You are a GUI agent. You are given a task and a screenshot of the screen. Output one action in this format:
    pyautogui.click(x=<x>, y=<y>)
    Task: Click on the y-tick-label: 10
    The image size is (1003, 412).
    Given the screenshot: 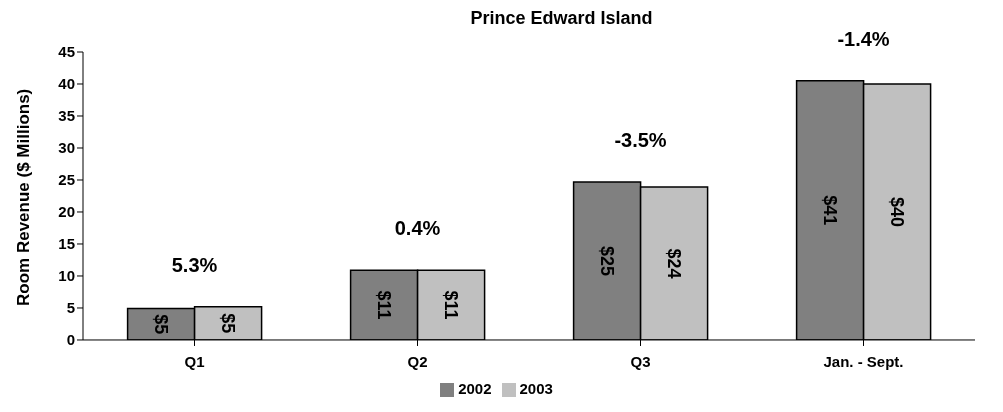 What is the action you would take?
    pyautogui.click(x=66, y=276)
    